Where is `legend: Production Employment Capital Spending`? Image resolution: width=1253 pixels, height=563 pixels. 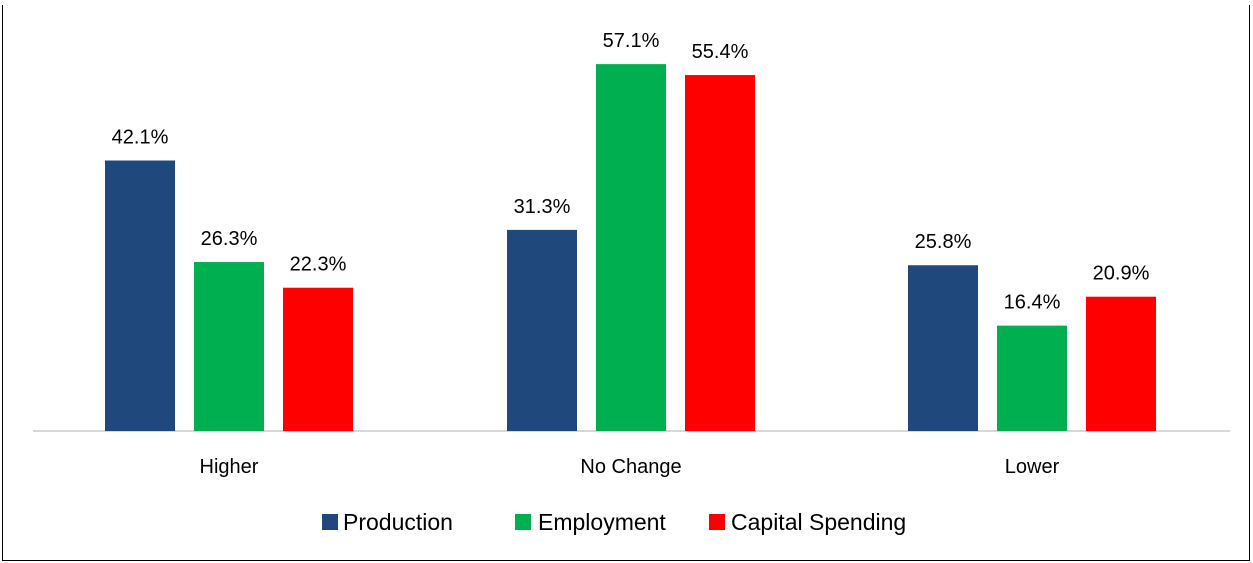 legend: Production Employment Capital Spending is located at coordinates (614, 522).